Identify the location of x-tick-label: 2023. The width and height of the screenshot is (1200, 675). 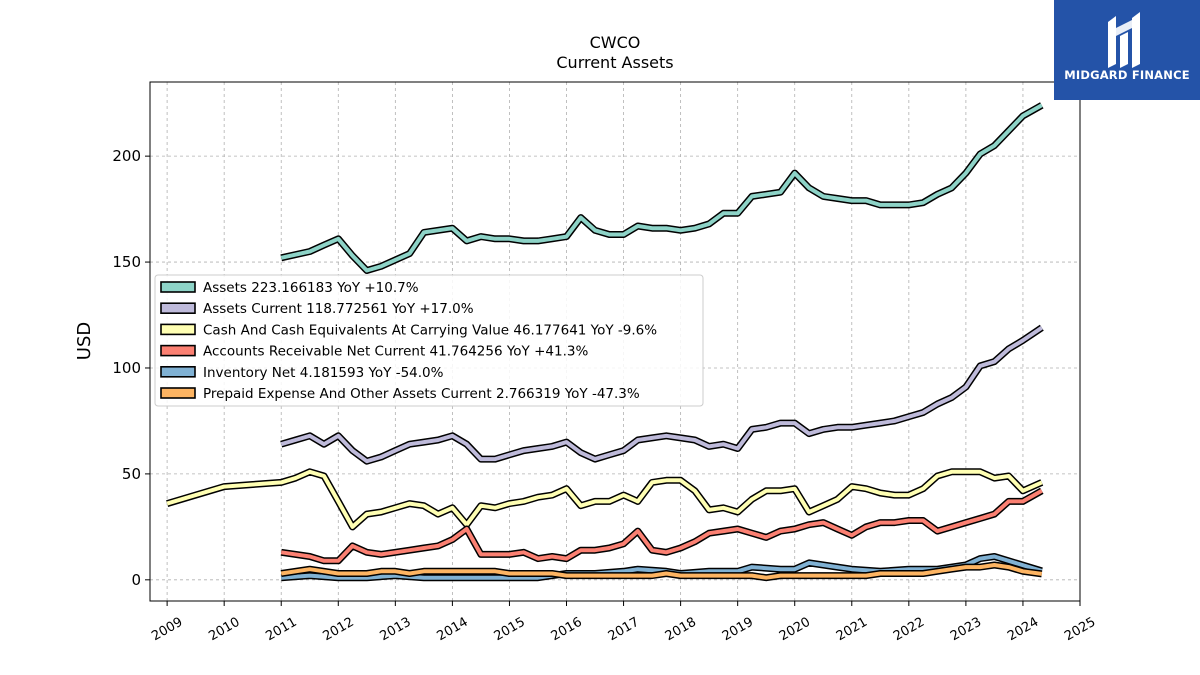
(966, 630).